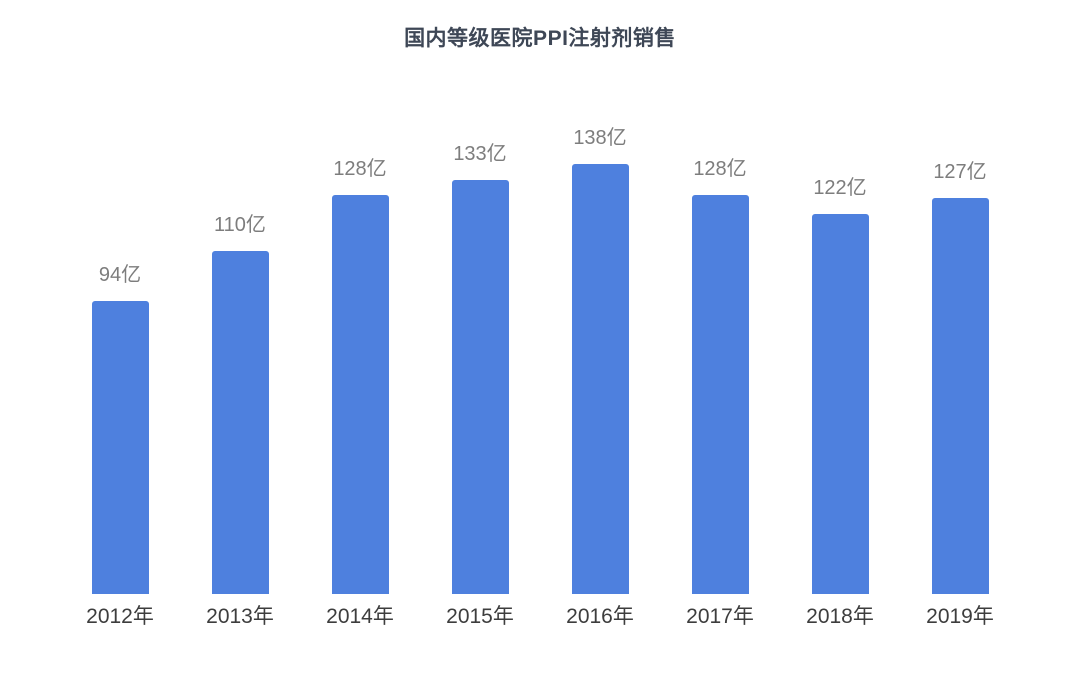 The height and width of the screenshot is (689, 1080). I want to click on bar-column-2017年: 128亿, so click(720, 297).